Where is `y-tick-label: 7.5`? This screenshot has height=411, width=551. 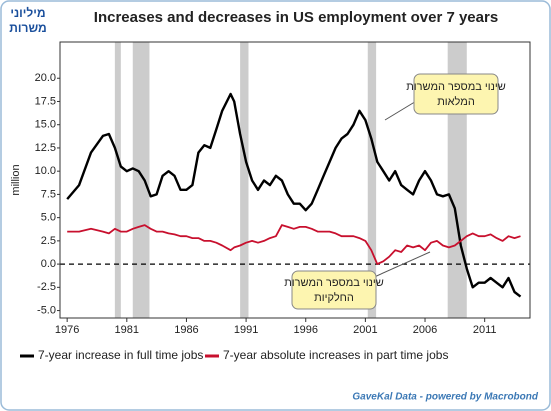 y-tick-label: 7.5 is located at coordinates (48, 194).